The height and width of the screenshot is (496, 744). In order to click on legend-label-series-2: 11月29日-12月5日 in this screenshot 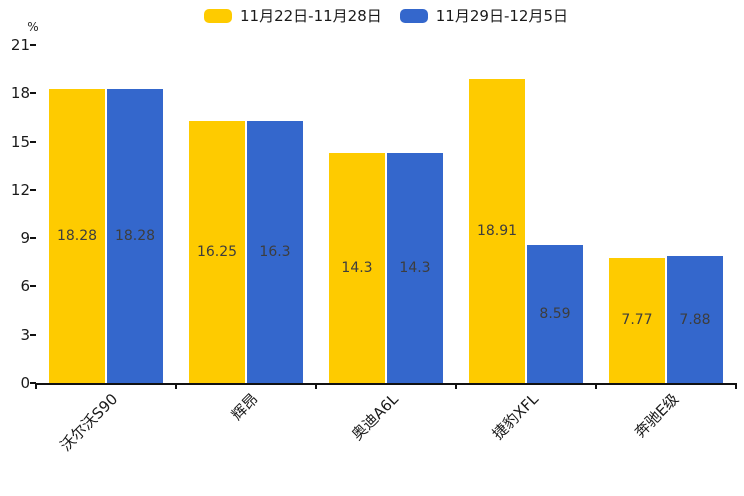, I will do `click(501, 16)`.